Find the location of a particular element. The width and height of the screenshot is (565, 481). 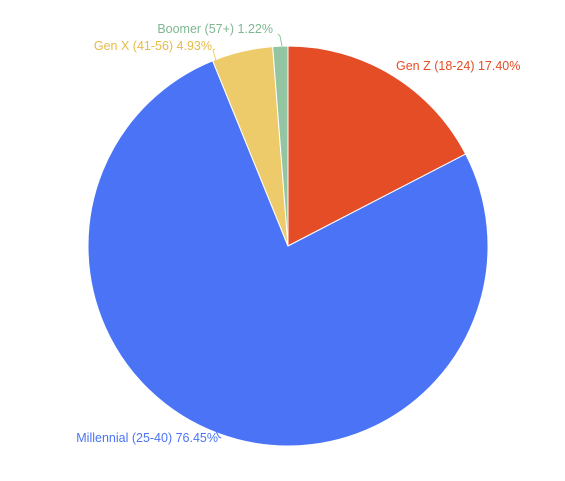

slice-label: Gen X (41-56) 4.93% is located at coordinates (153, 46).